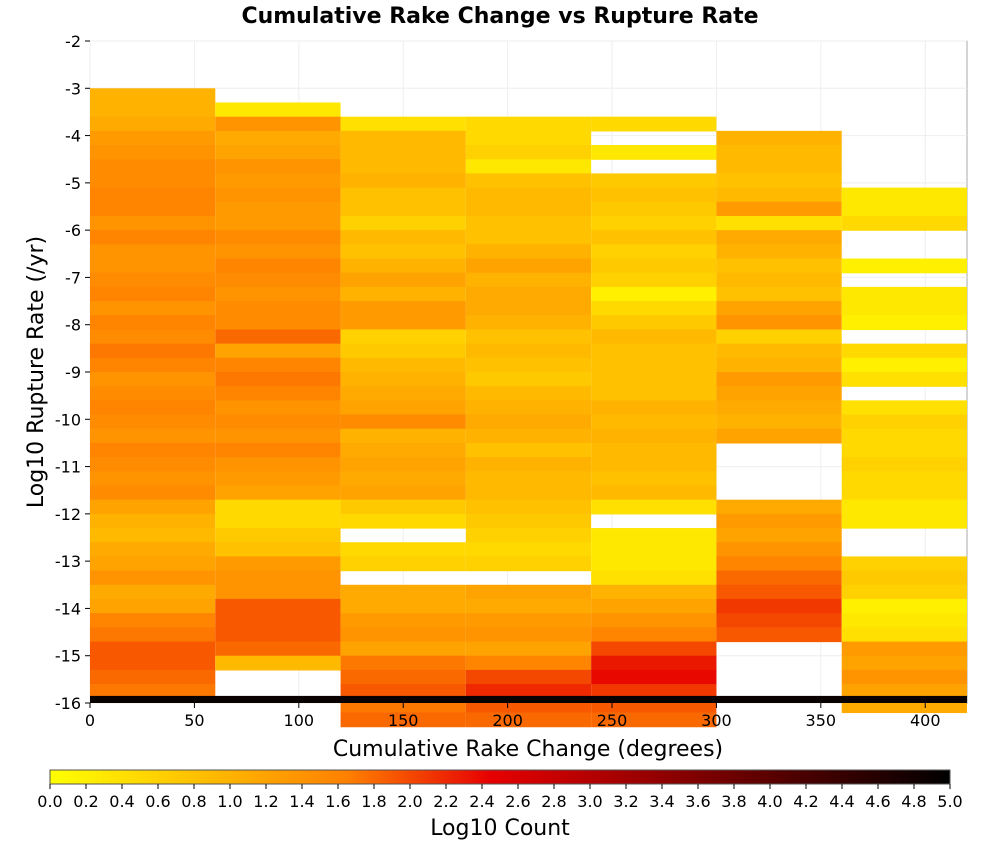  What do you see at coordinates (528, 749) in the screenshot?
I see `x-axis-label: Cumulative Rake Change (degrees)` at bounding box center [528, 749].